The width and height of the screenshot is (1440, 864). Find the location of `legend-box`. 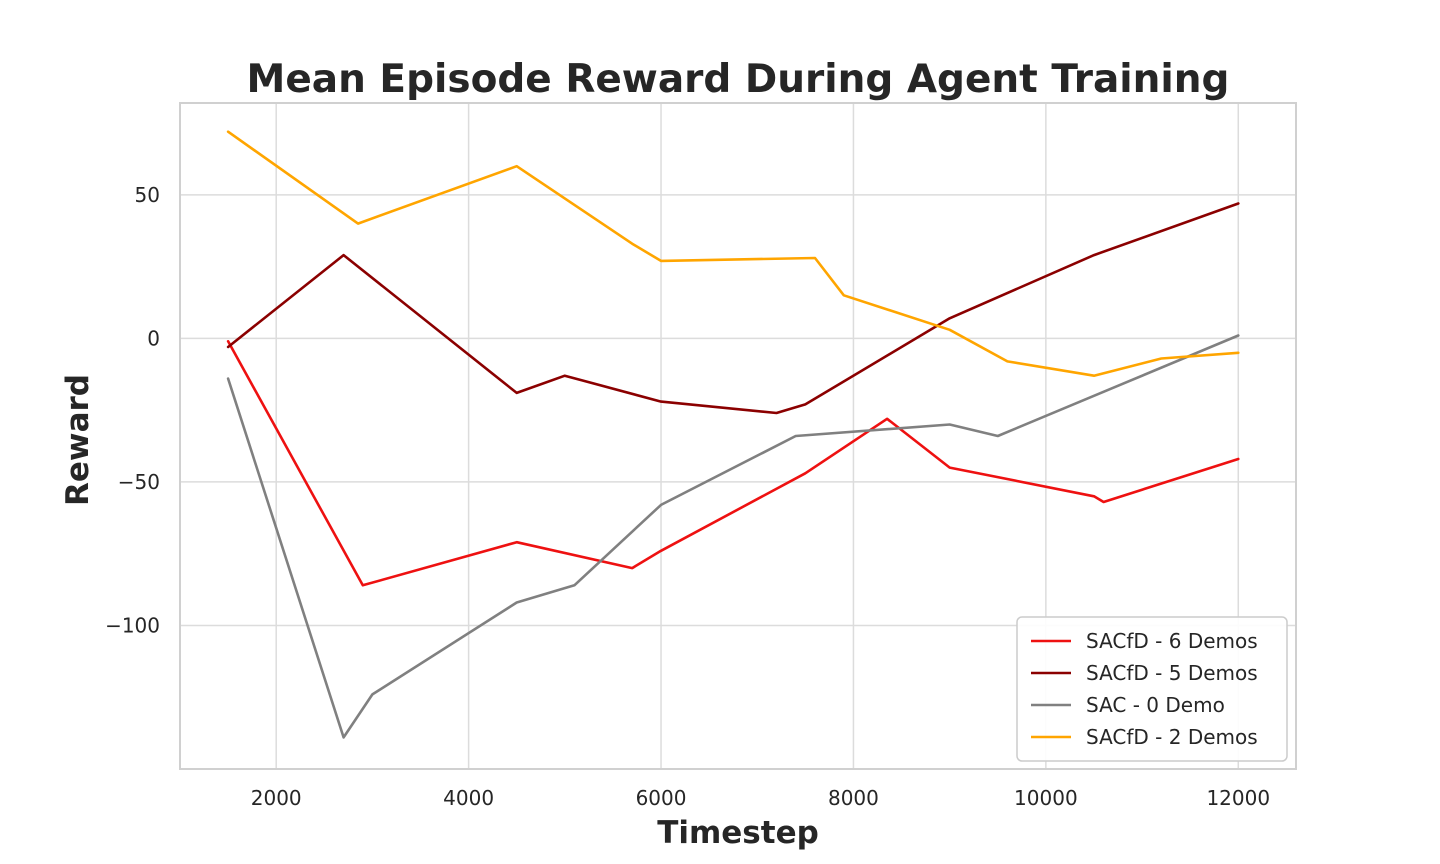

legend-box is located at coordinates (1152, 689).